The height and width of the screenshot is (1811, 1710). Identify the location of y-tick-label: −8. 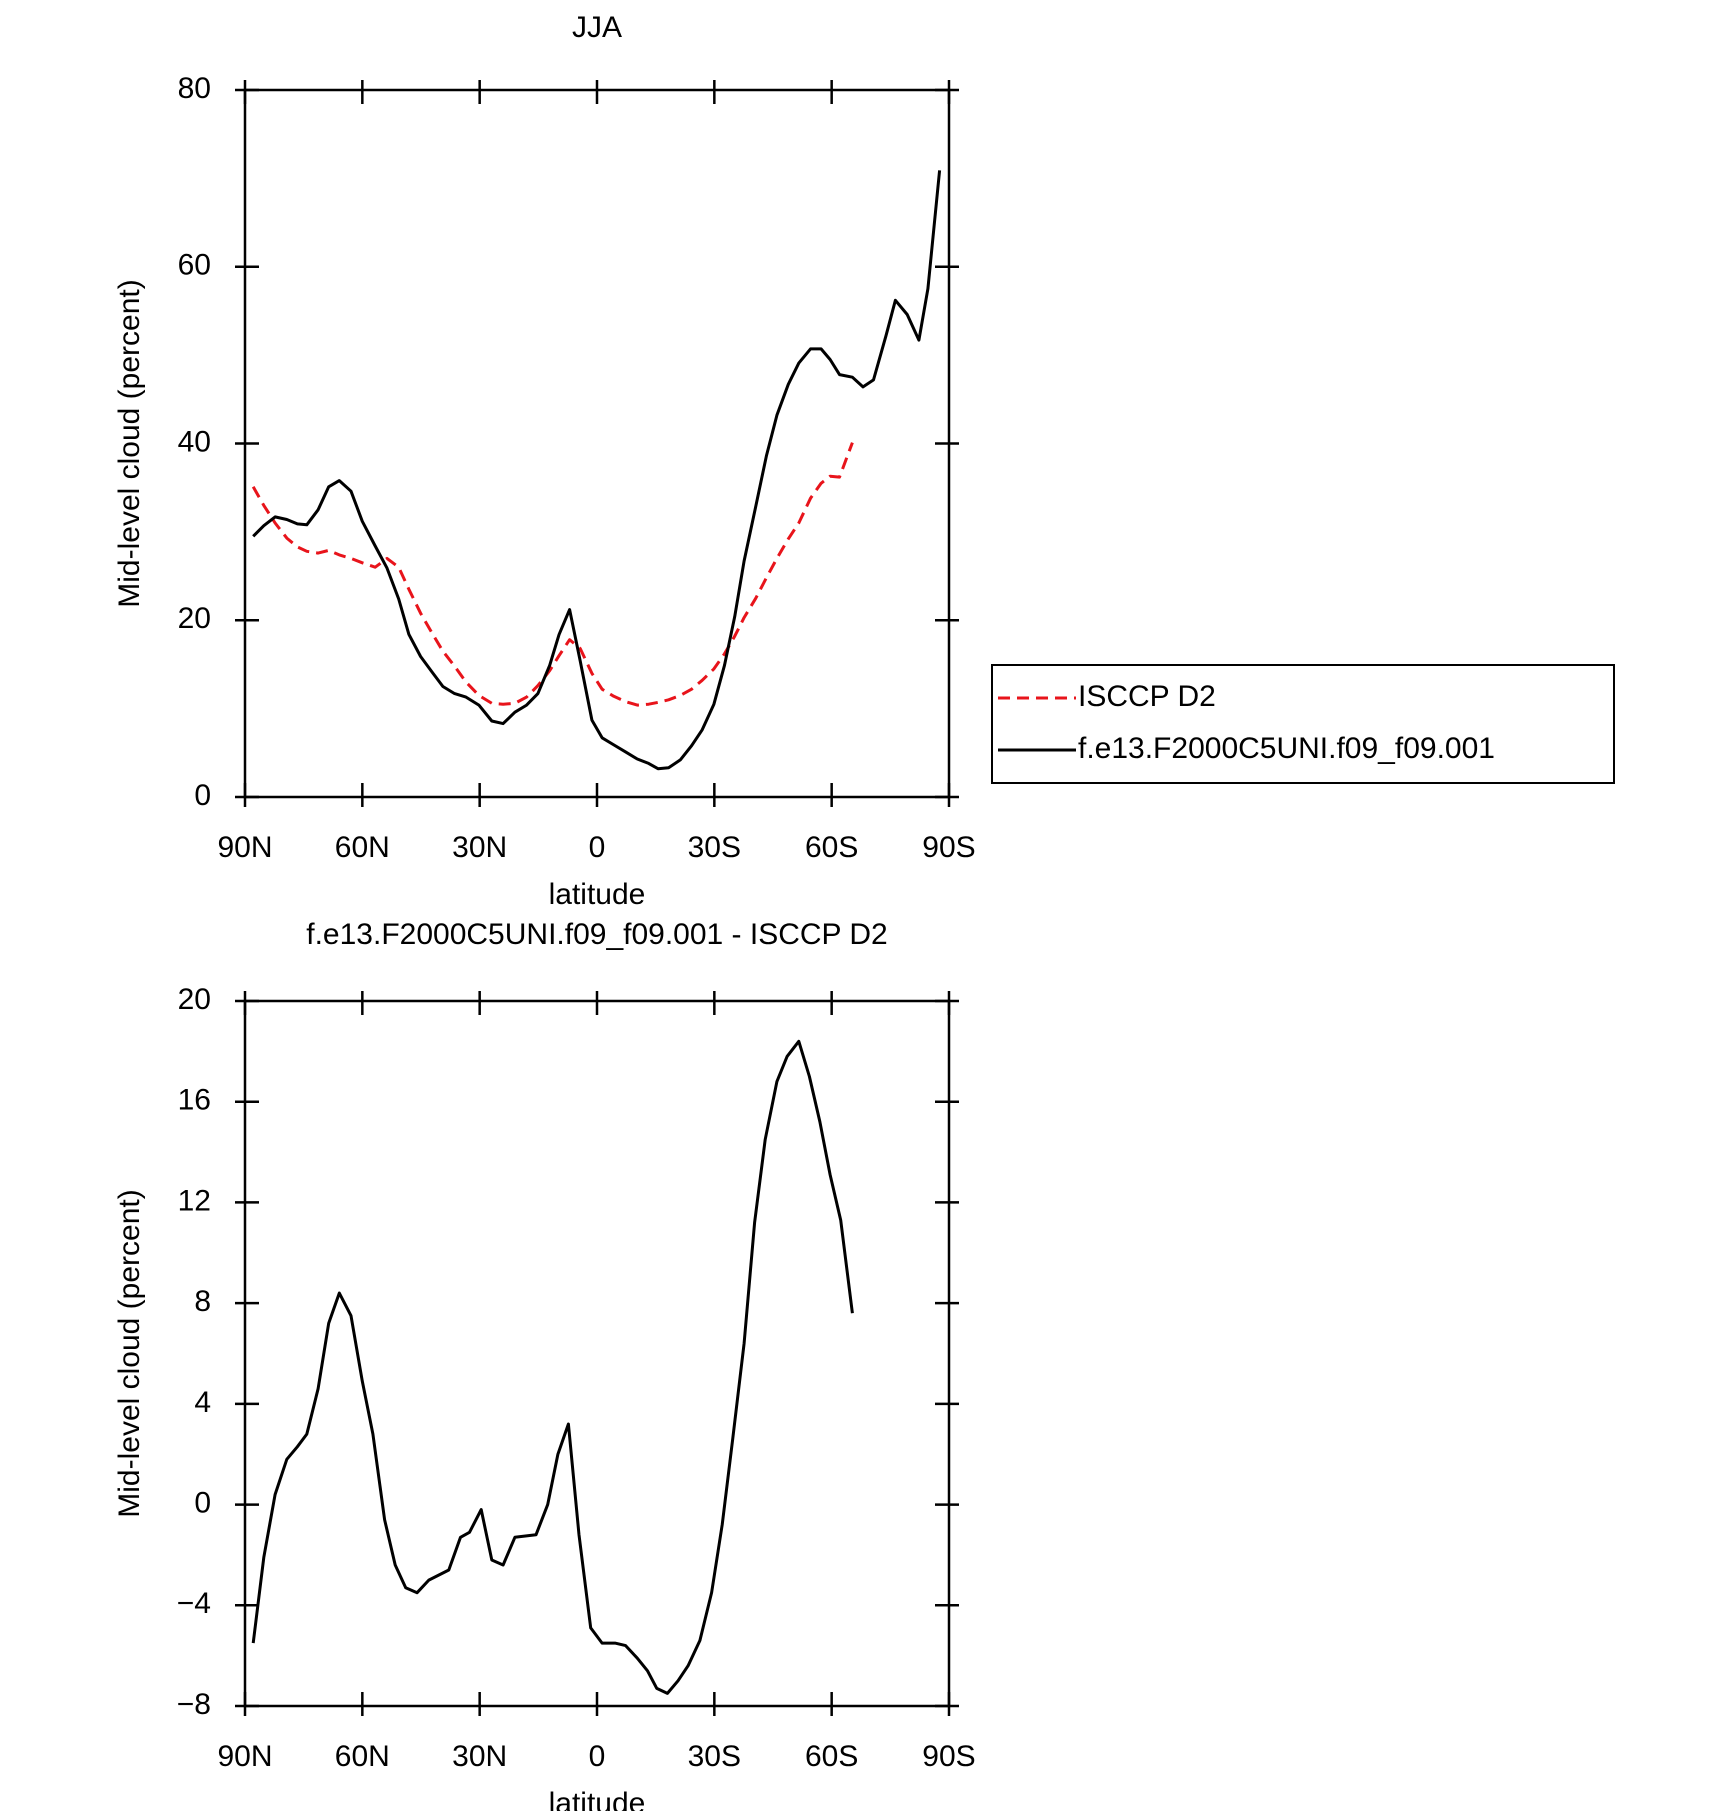
(194, 1704).